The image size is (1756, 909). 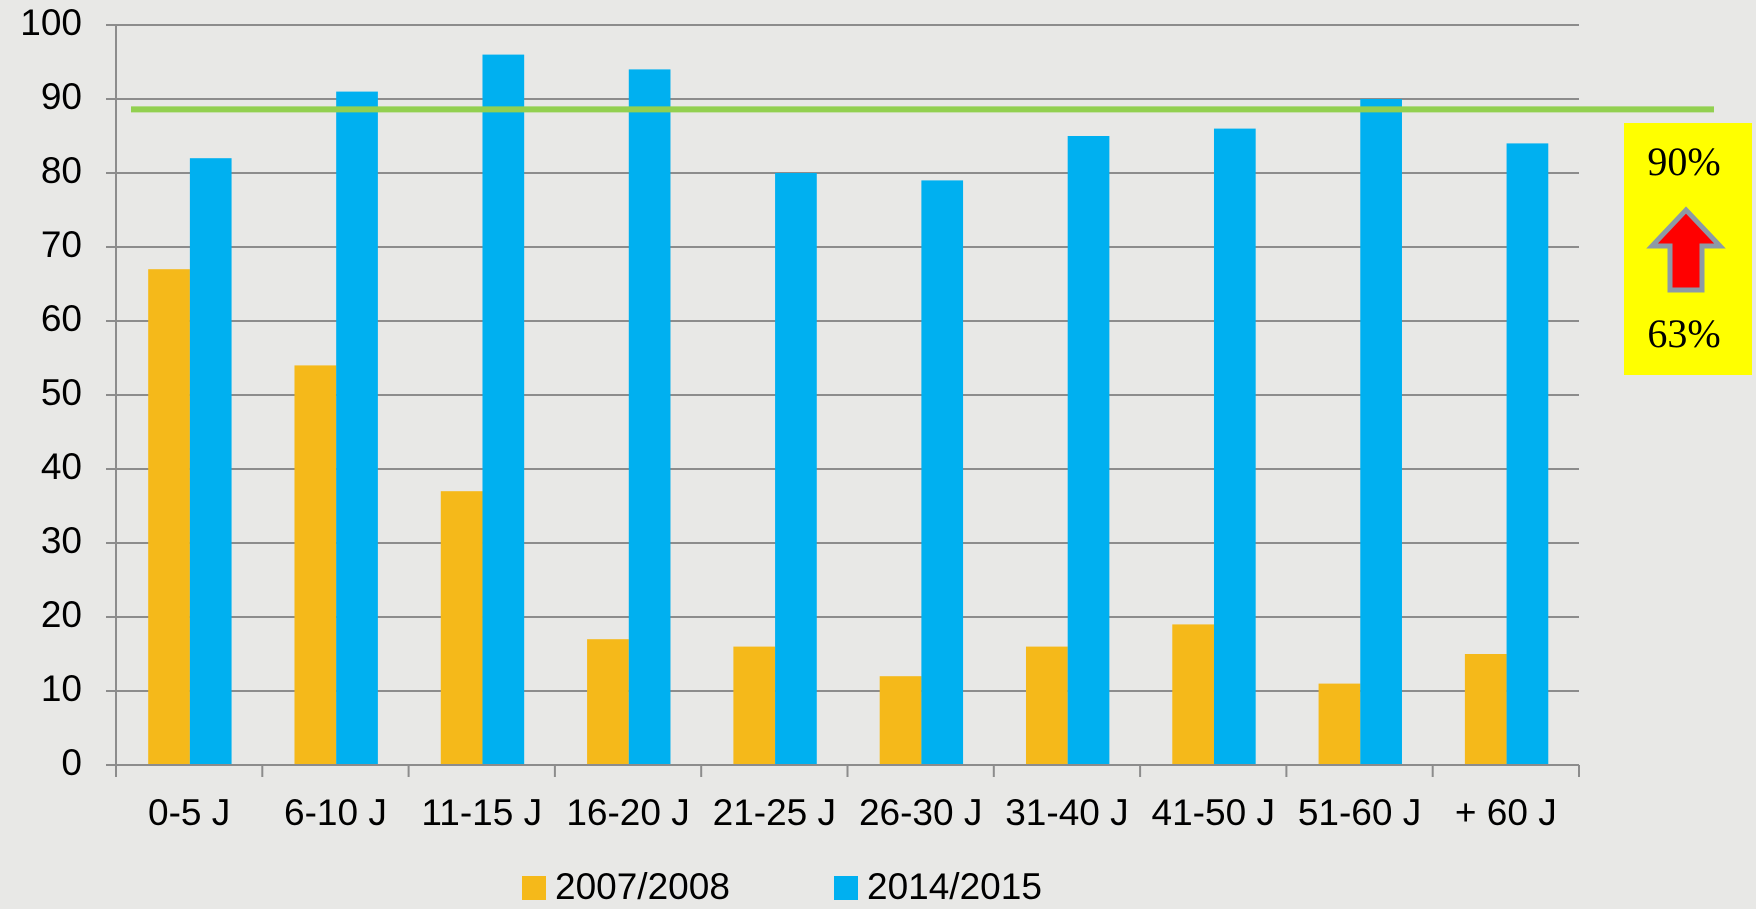 What do you see at coordinates (51, 22) in the screenshot?
I see `y-tick-label: 100` at bounding box center [51, 22].